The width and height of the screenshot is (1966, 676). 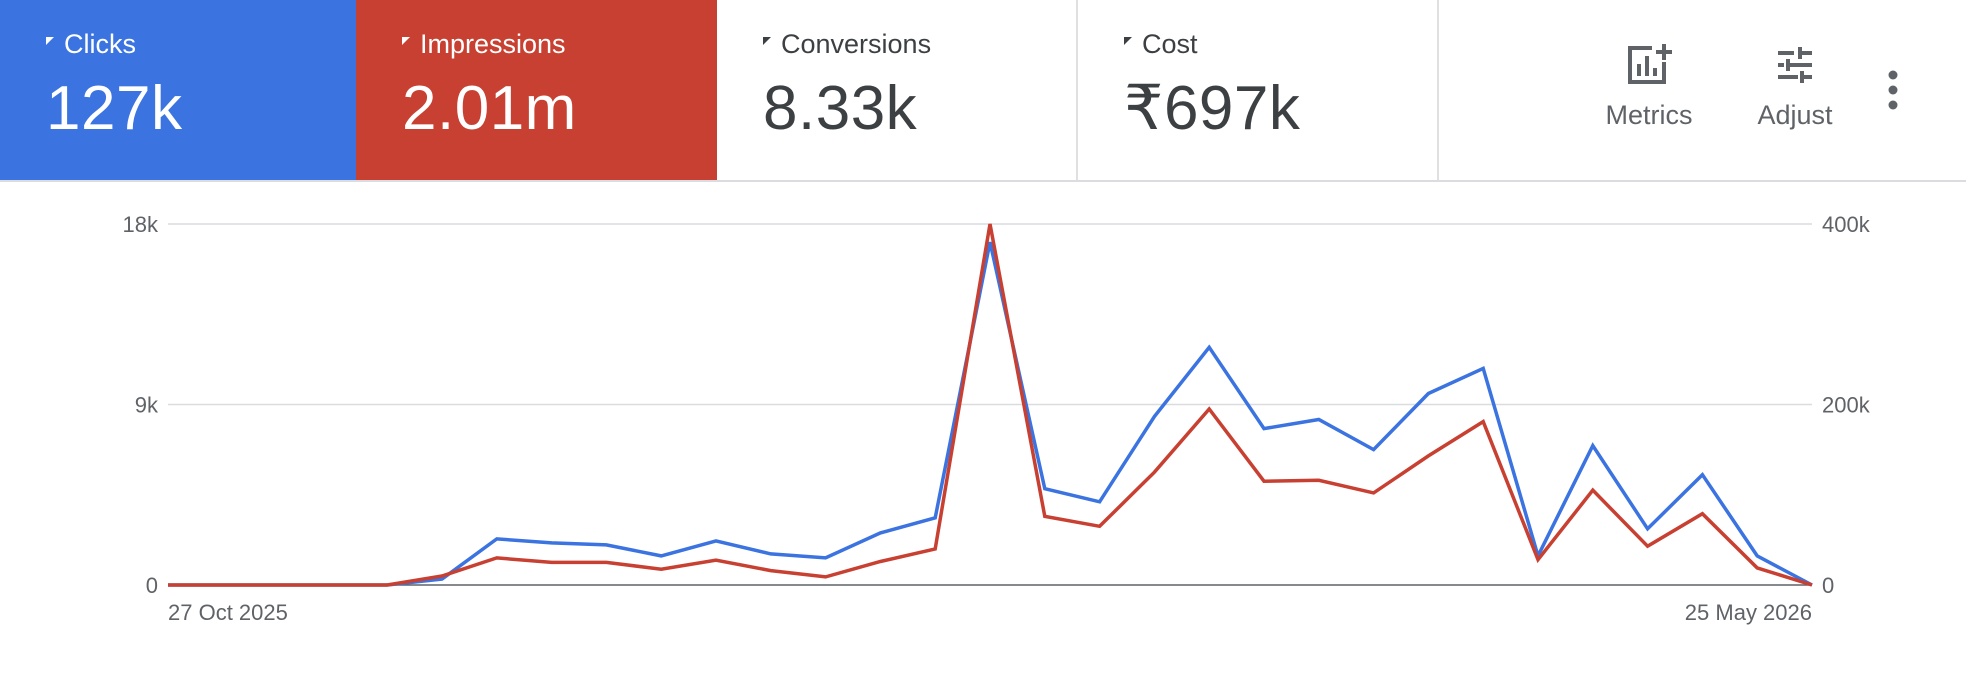 What do you see at coordinates (1650, 64) in the screenshot?
I see `add-chart-icon` at bounding box center [1650, 64].